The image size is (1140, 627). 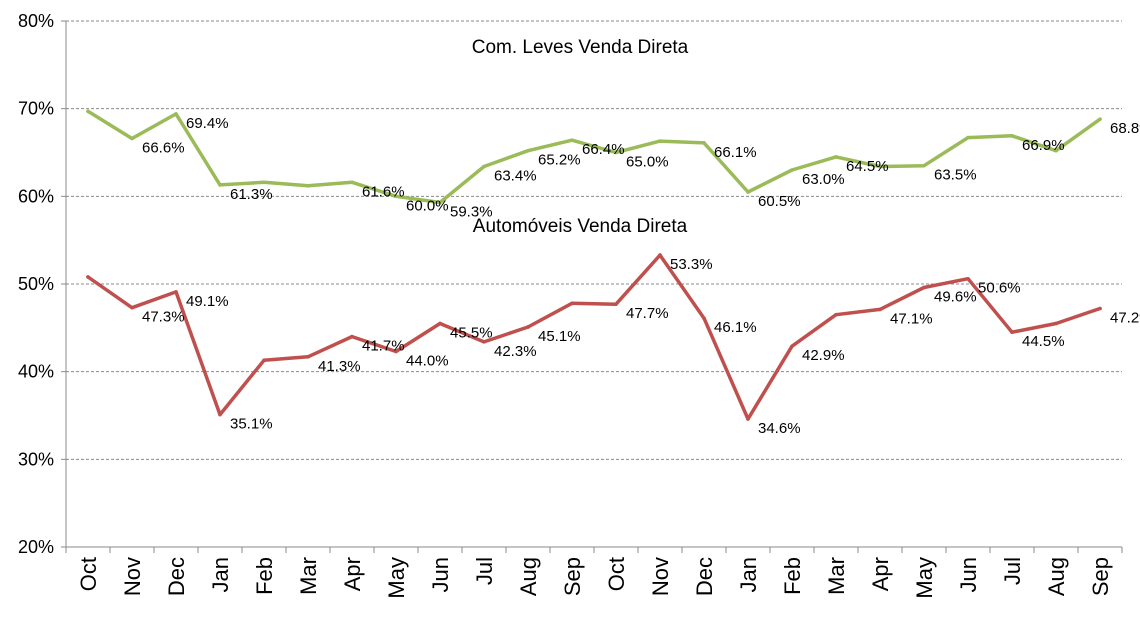 What do you see at coordinates (955, 175) in the screenshot?
I see `data-label: 63.5%` at bounding box center [955, 175].